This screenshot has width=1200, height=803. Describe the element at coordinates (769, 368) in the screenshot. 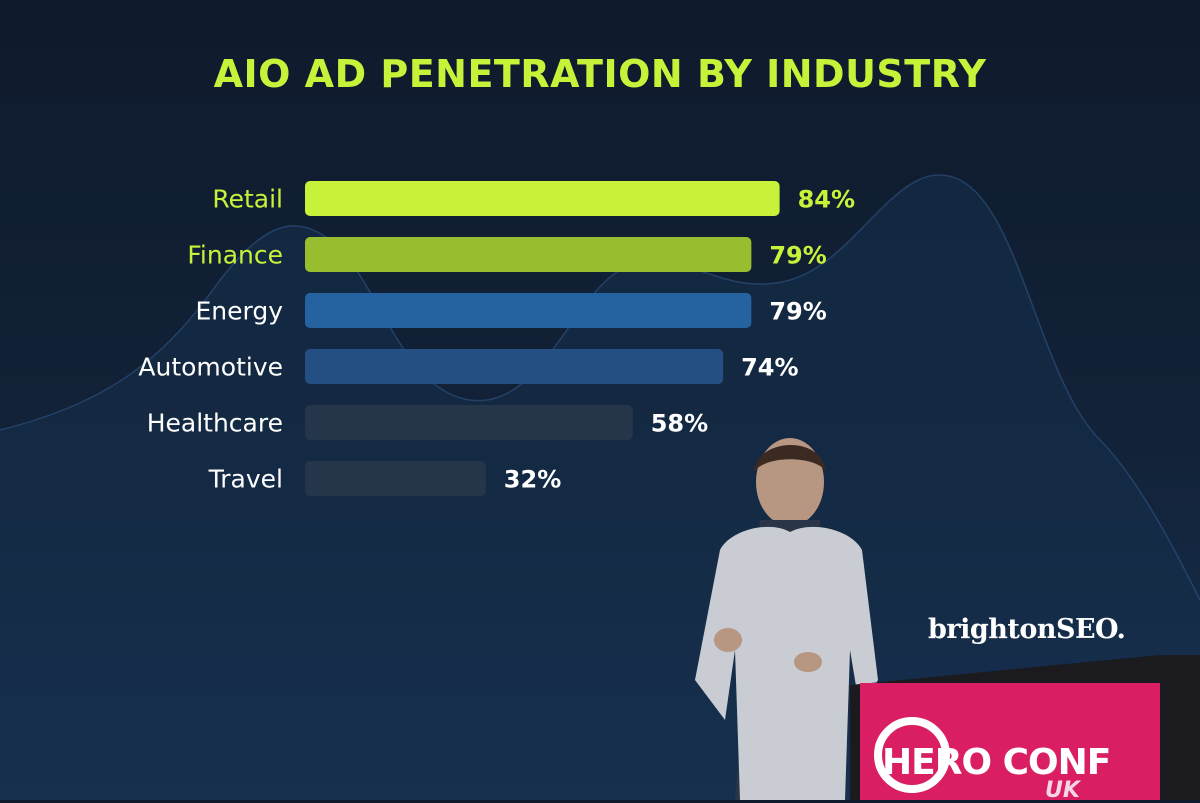

I see `value-label: 74%` at that location.